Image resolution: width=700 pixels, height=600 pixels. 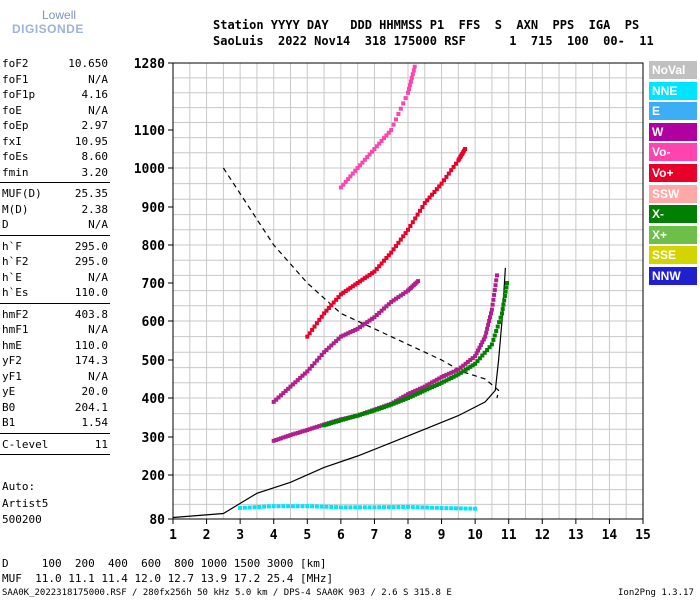 I want to click on param-row: D N/A, so click(x=55, y=226).